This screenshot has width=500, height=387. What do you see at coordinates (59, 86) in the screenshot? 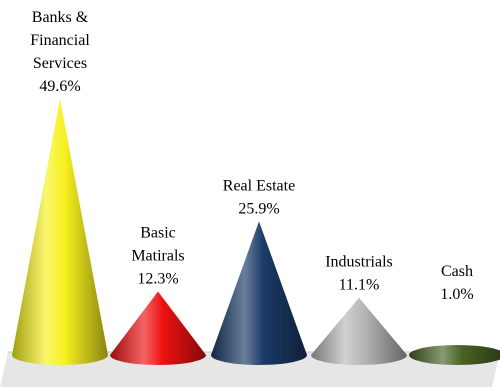
I see `value-label: 49.6%` at bounding box center [59, 86].